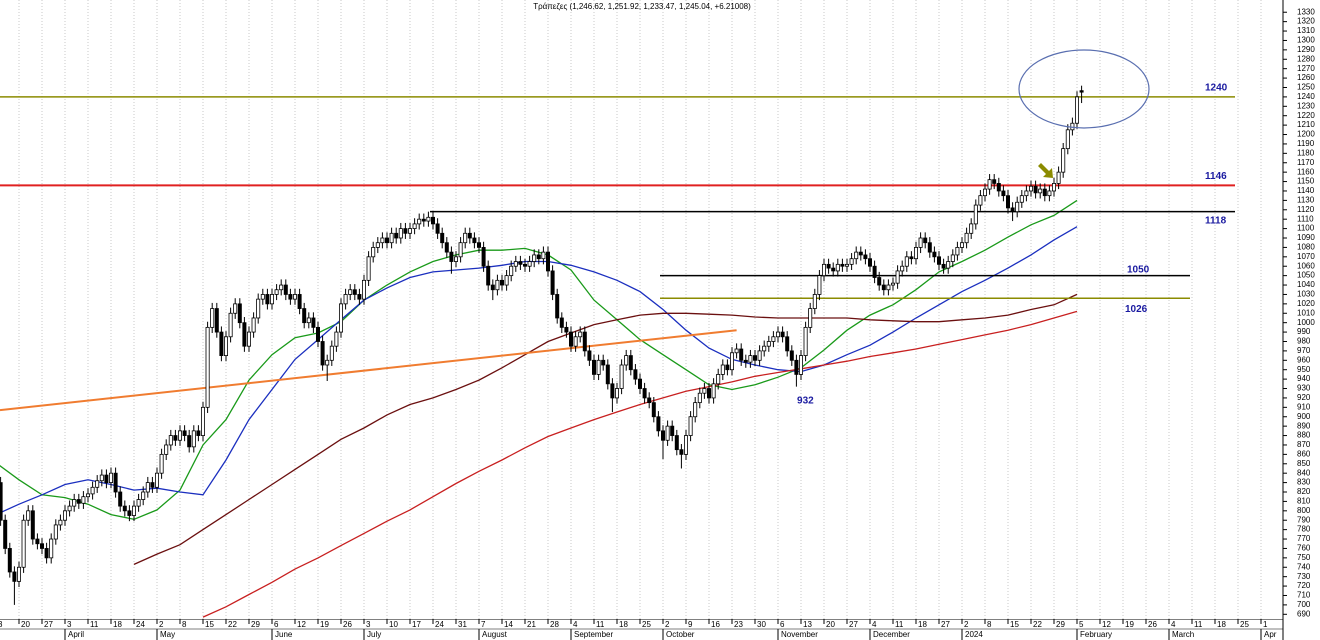 Image resolution: width=1320 pixels, height=640 pixels. Describe the element at coordinates (1304, 472) in the screenshot. I see `y-tick-label: 840` at that location.